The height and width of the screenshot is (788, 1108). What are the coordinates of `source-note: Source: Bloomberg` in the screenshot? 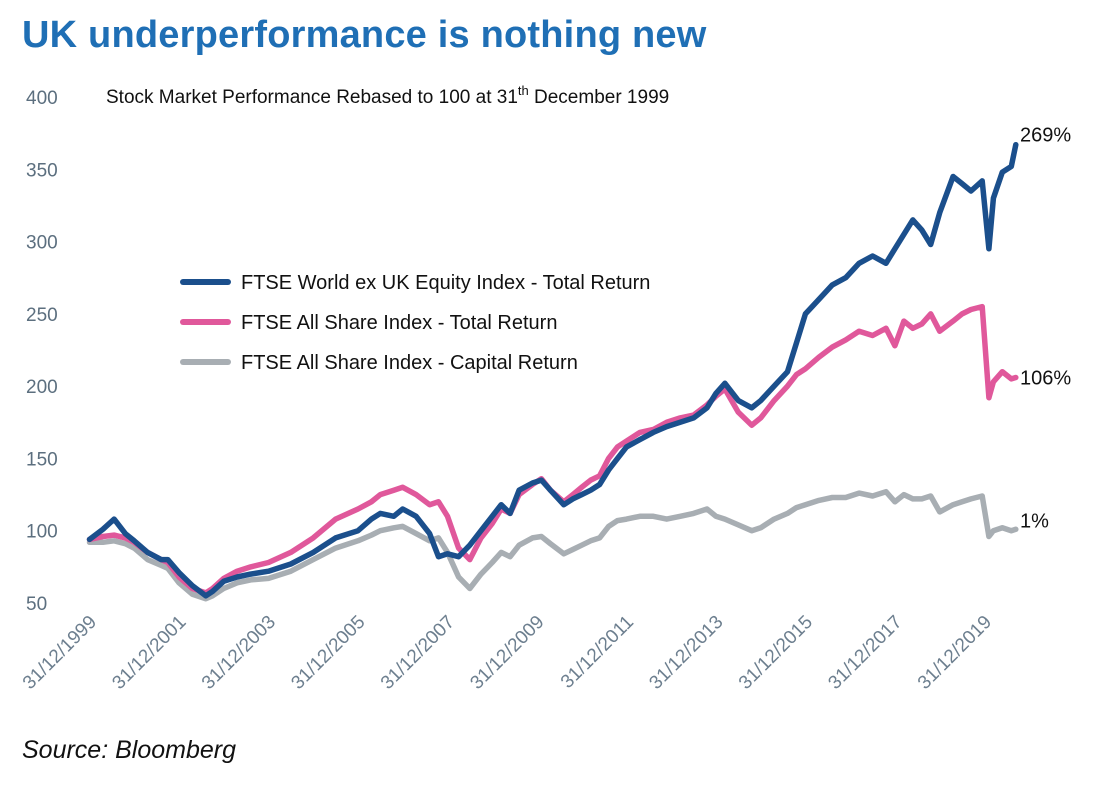 It's located at (129, 750).